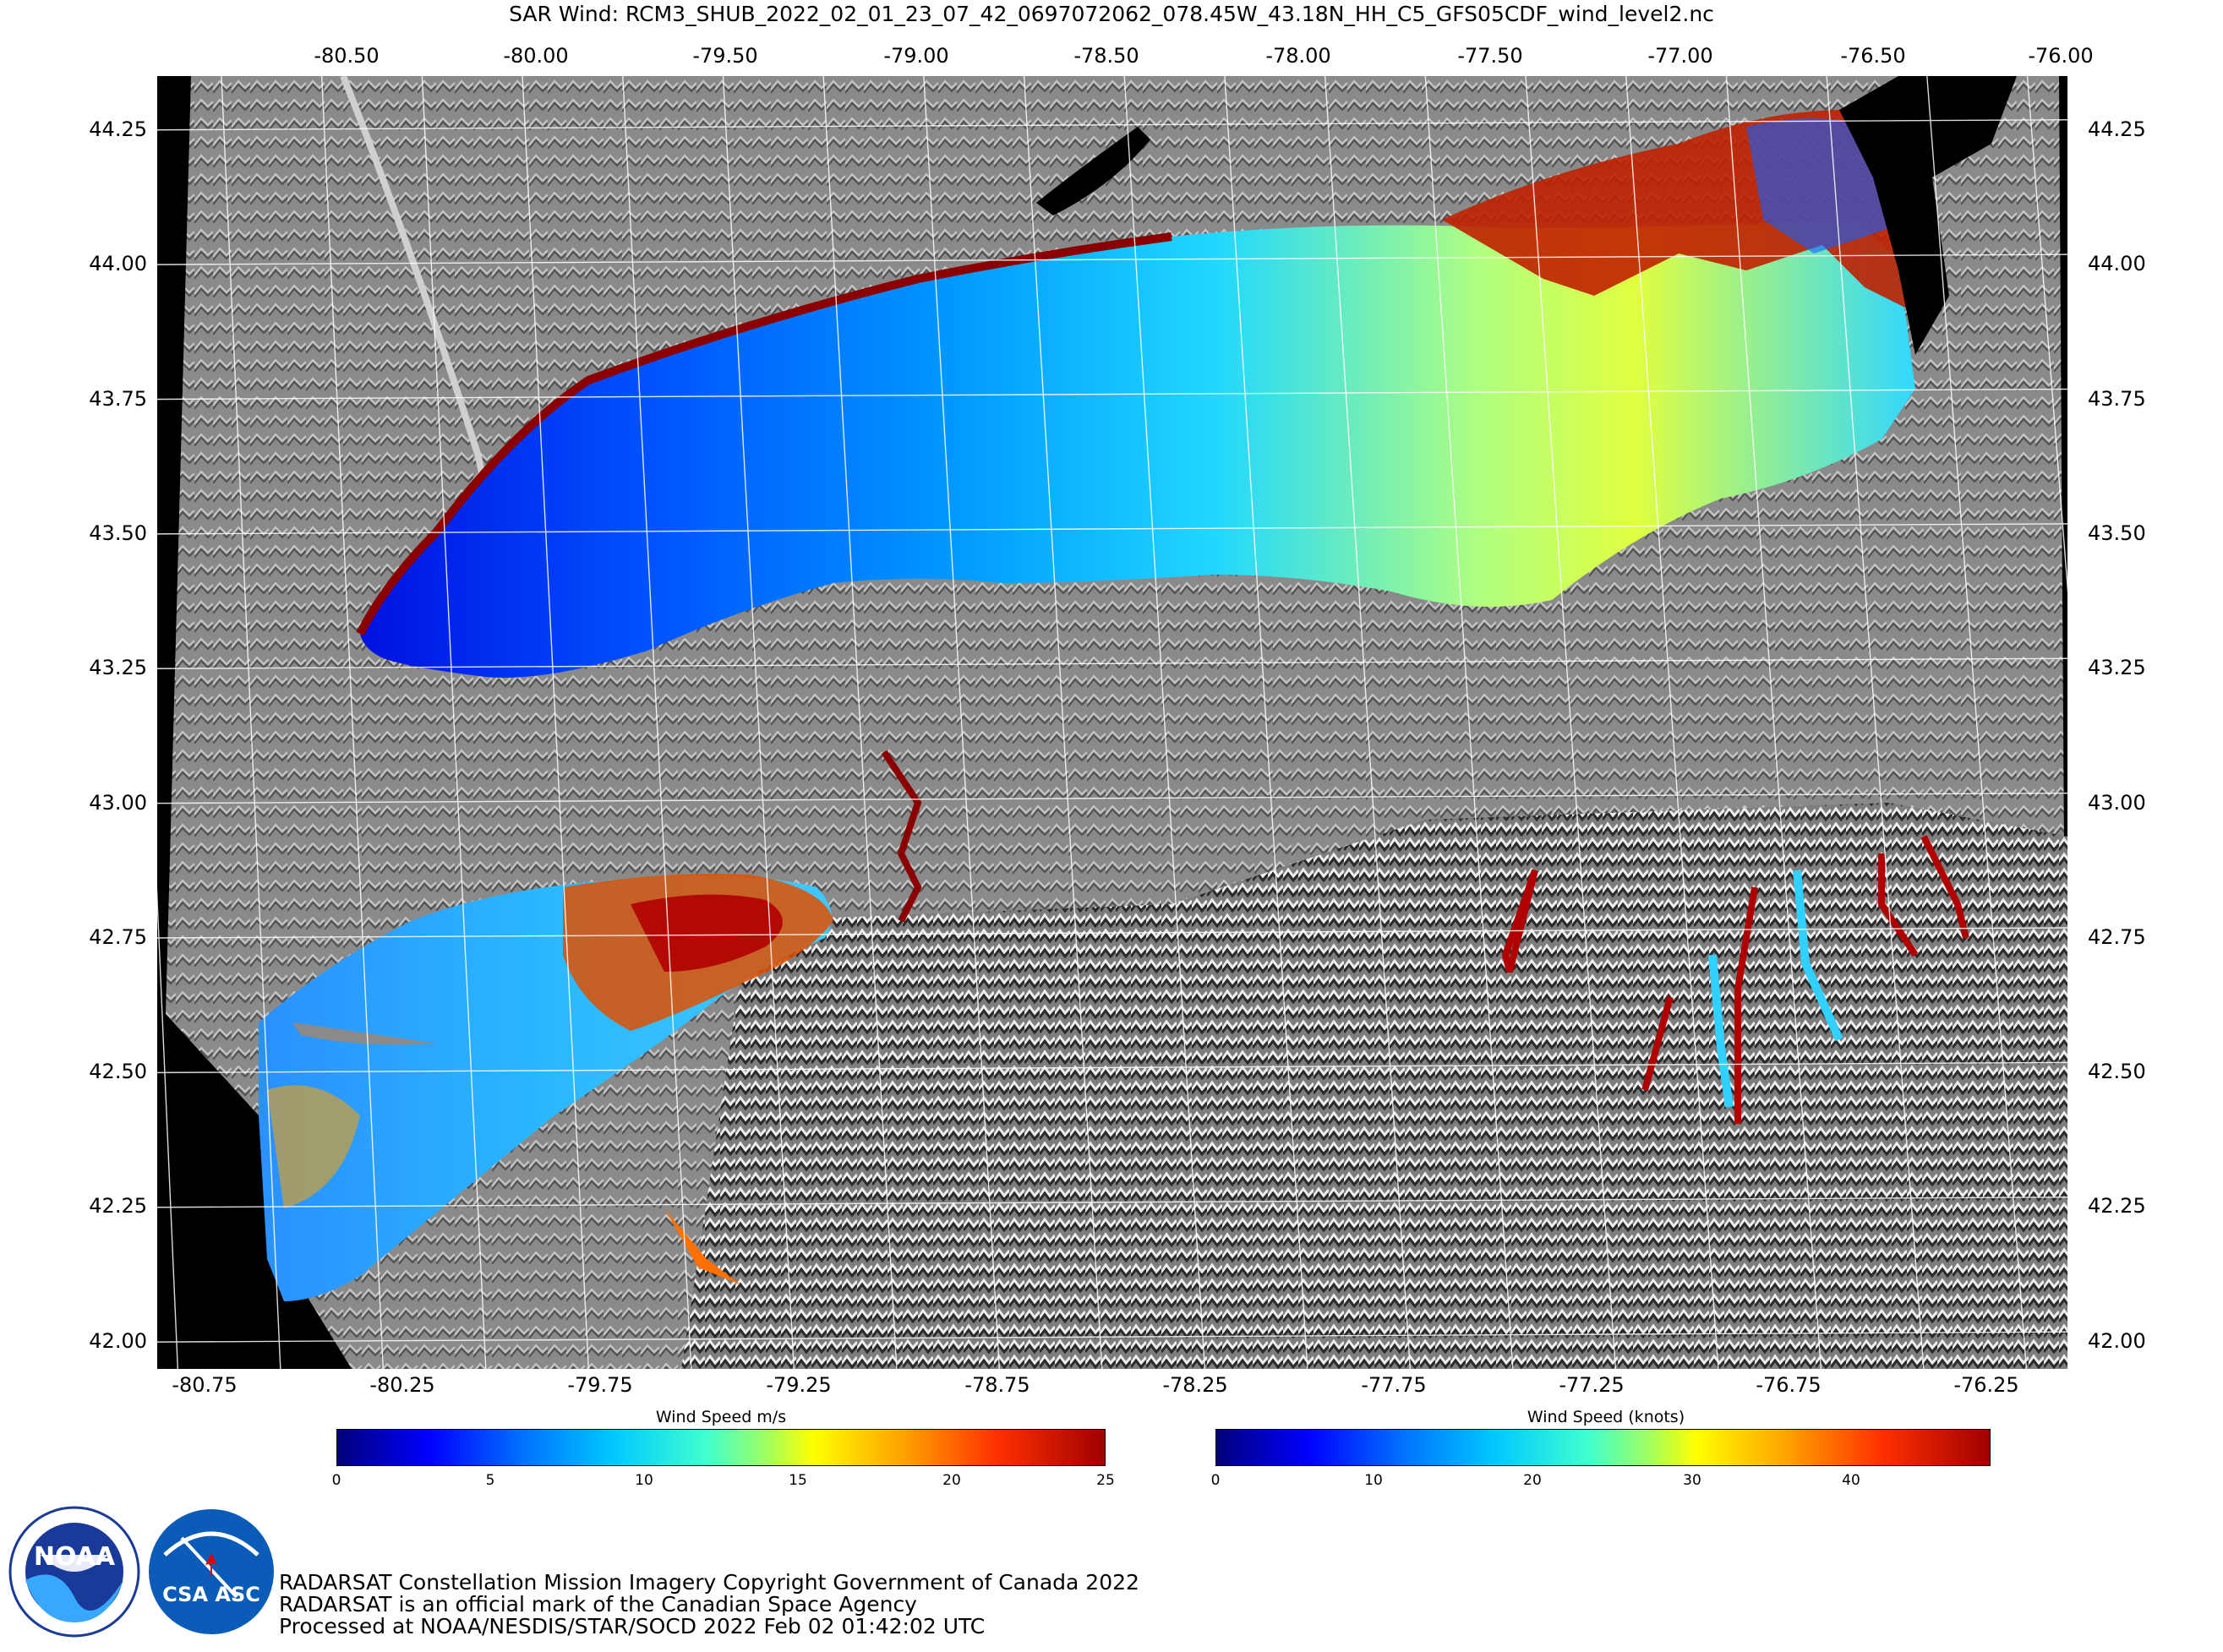  What do you see at coordinates (721, 1417) in the screenshot?
I see `colorbar-ms-title: Wind Speed m/s` at bounding box center [721, 1417].